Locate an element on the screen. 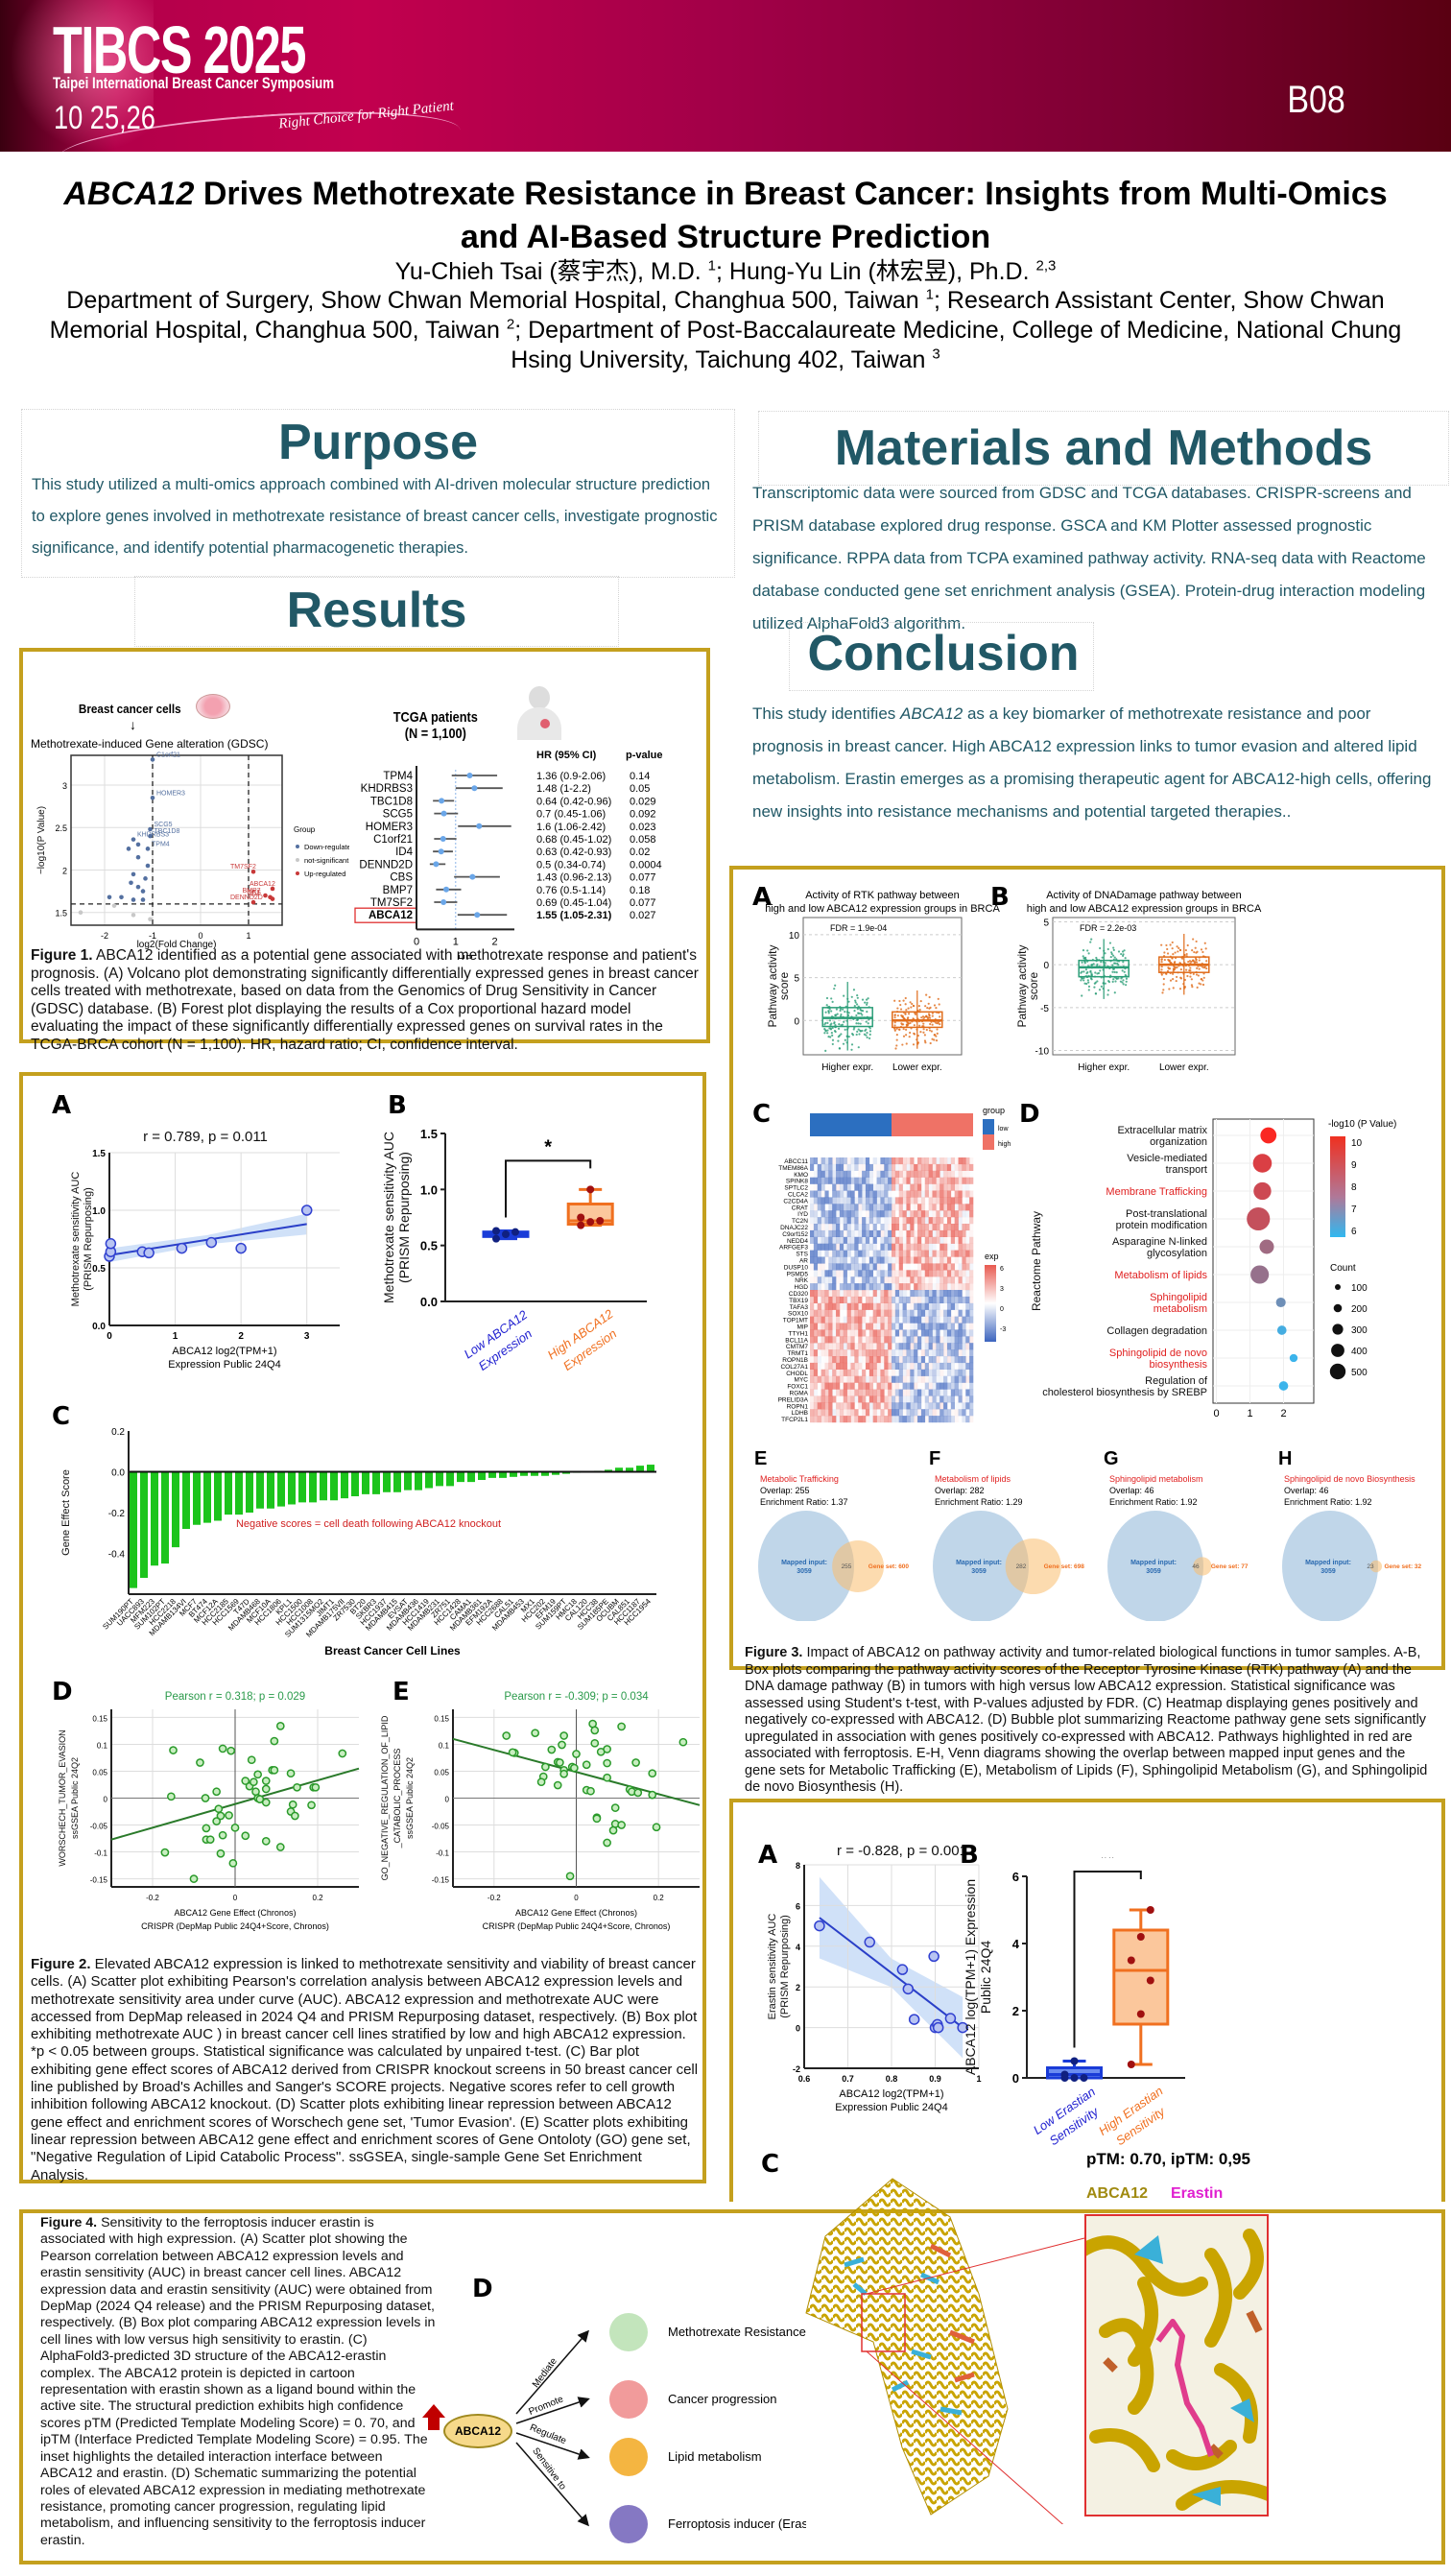  confidence-band is located at coordinates (208, 1237).